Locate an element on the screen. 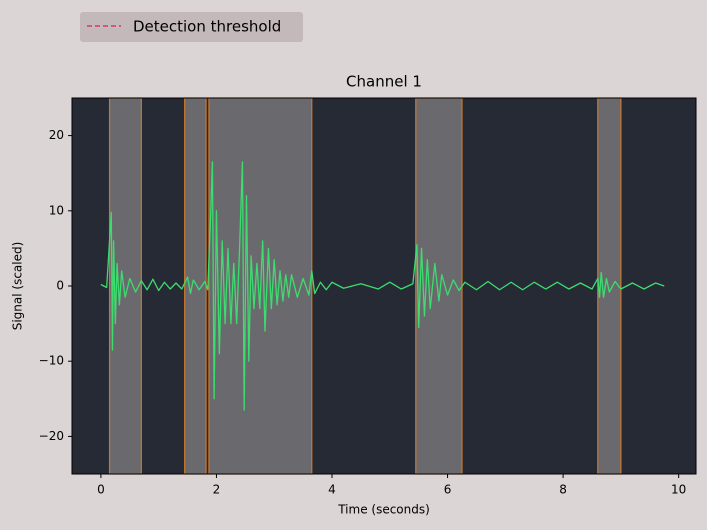  y-axis-label: Signal (scaled) is located at coordinates (18, 286).